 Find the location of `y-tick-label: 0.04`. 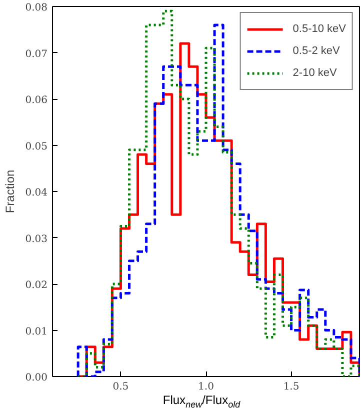

y-tick-label: 0.04 is located at coordinates (36, 193).